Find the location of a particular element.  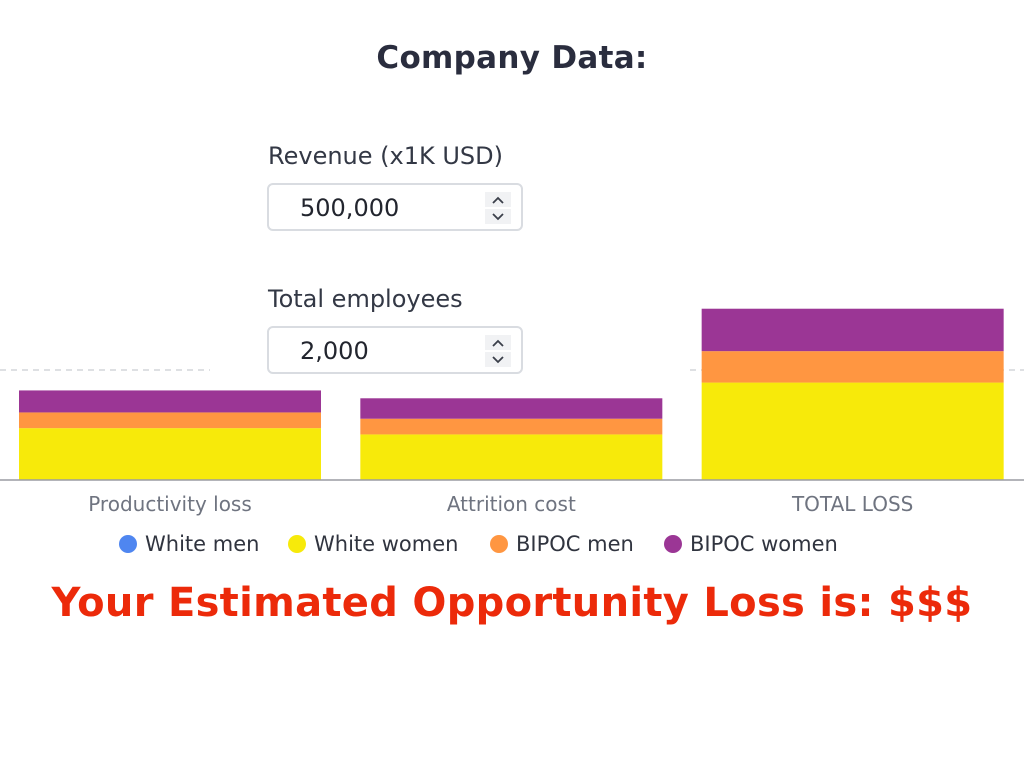

page-title: Company Data: is located at coordinates (512, 58).